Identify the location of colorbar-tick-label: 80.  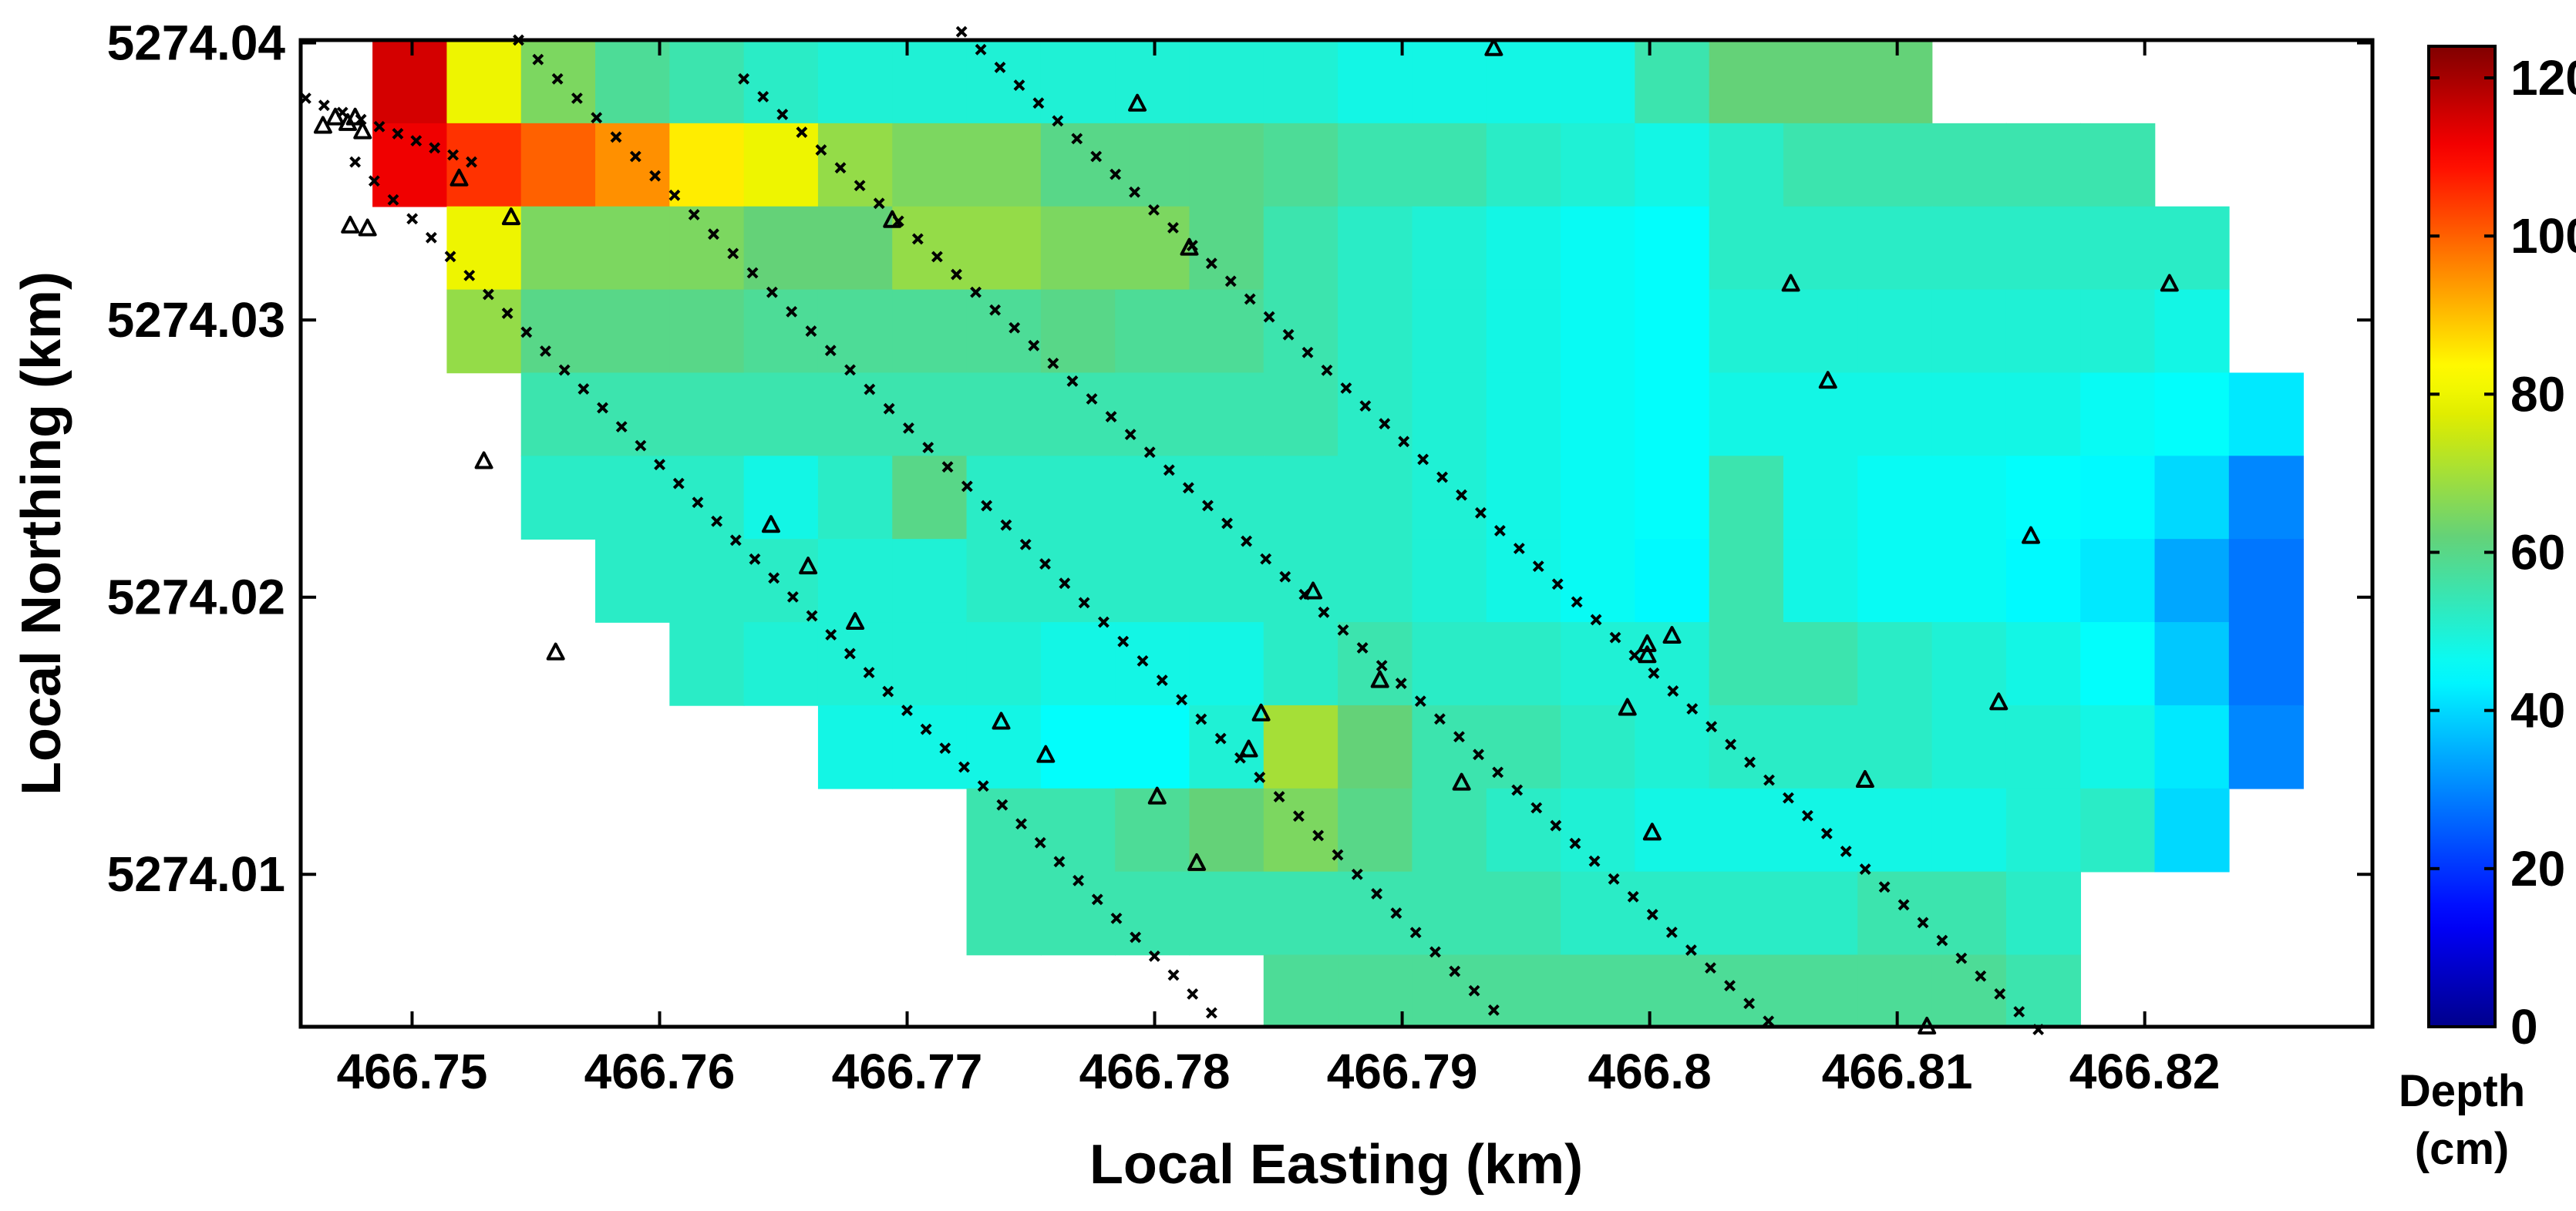
(2537, 394).